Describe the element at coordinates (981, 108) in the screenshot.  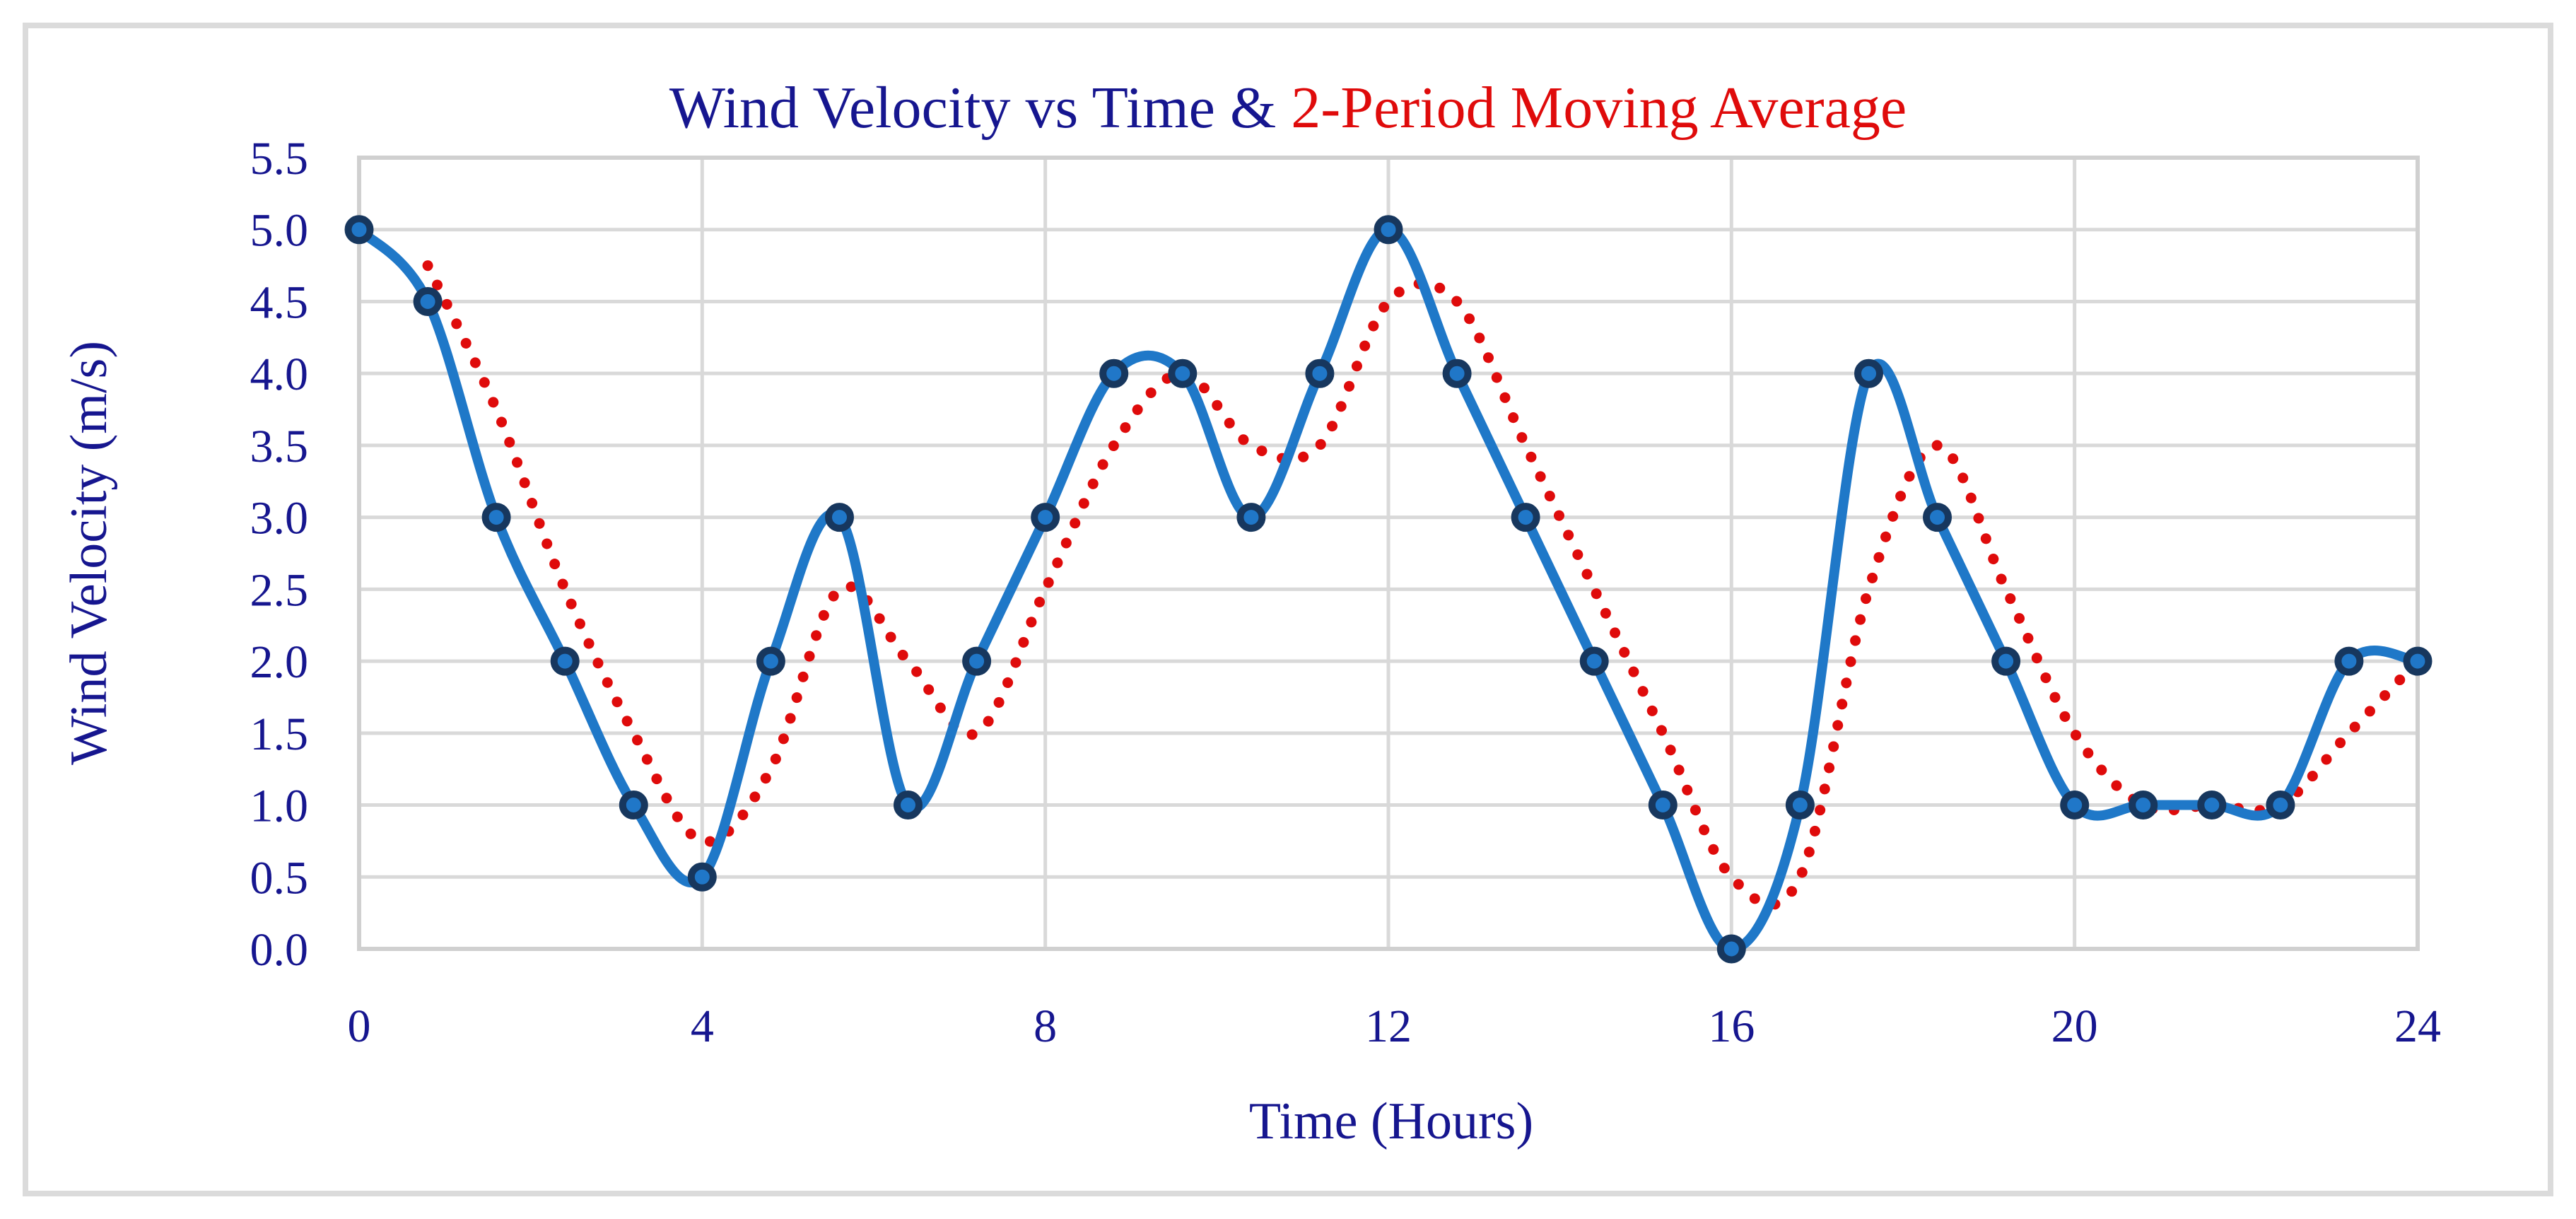
I see `chart-title-primary: Wind Velocity vs Time &` at that location.